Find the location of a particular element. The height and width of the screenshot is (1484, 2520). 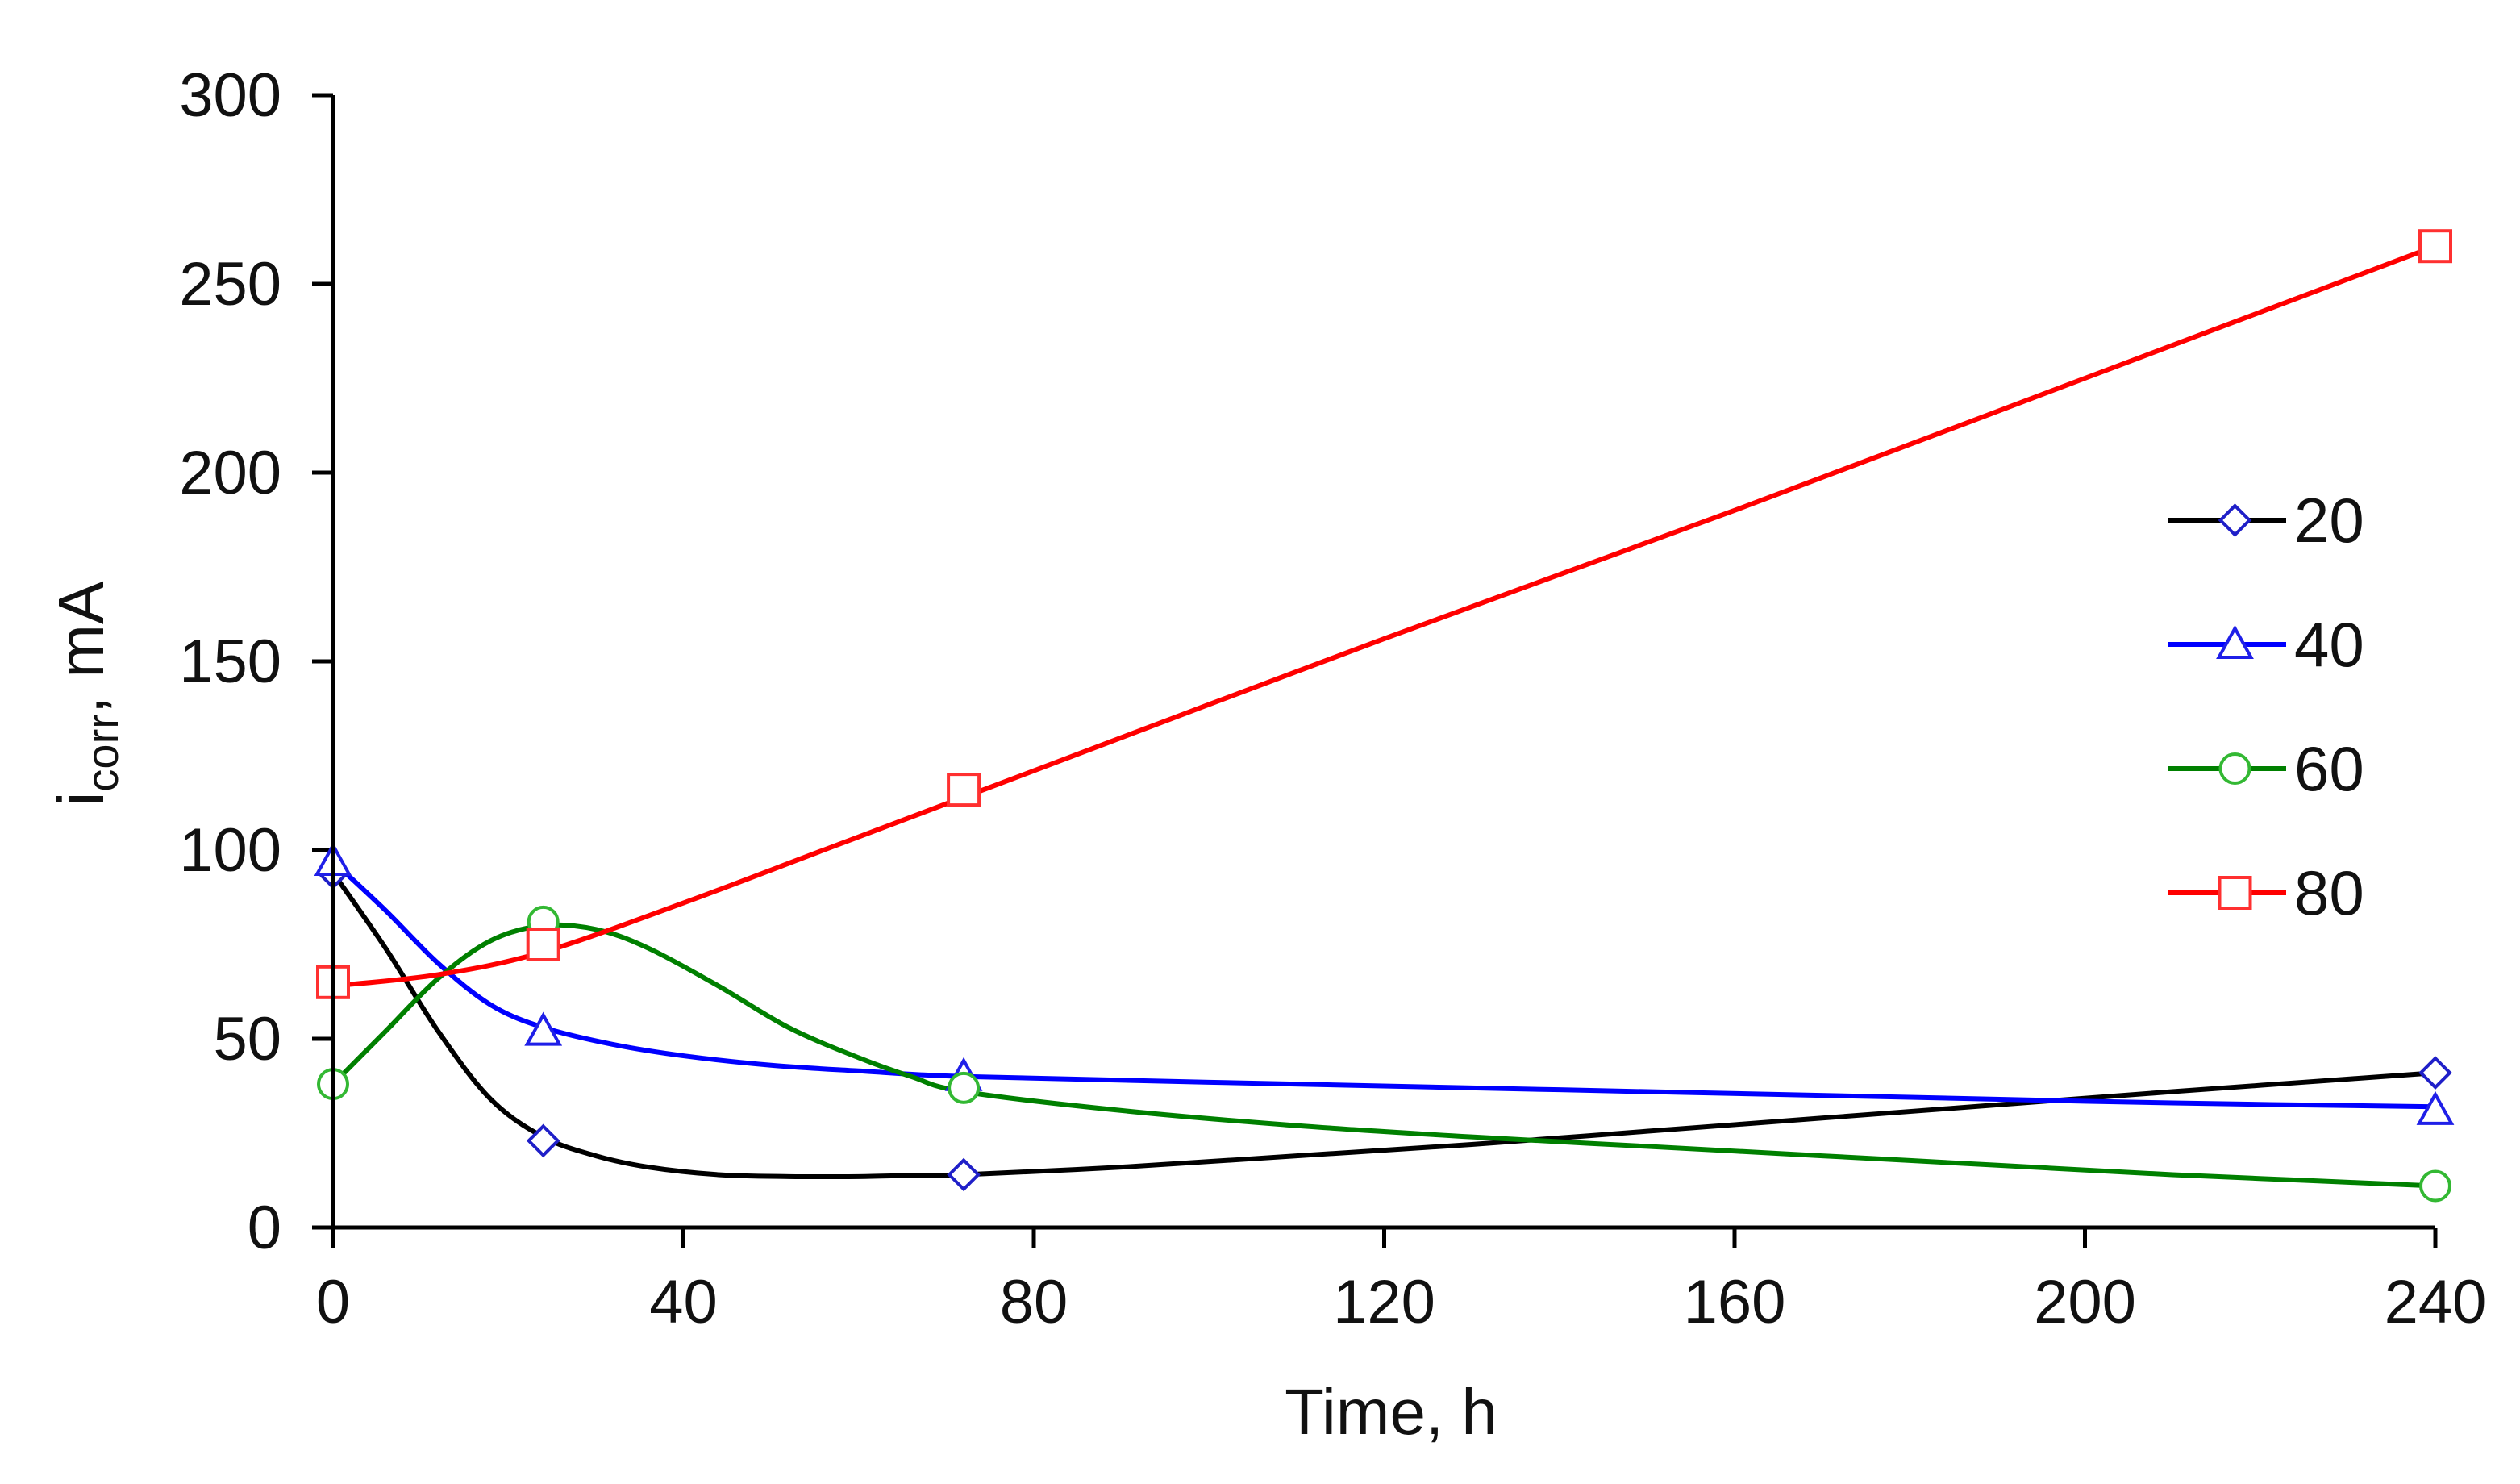

legend-item-20: 20 is located at coordinates (2266, 520).